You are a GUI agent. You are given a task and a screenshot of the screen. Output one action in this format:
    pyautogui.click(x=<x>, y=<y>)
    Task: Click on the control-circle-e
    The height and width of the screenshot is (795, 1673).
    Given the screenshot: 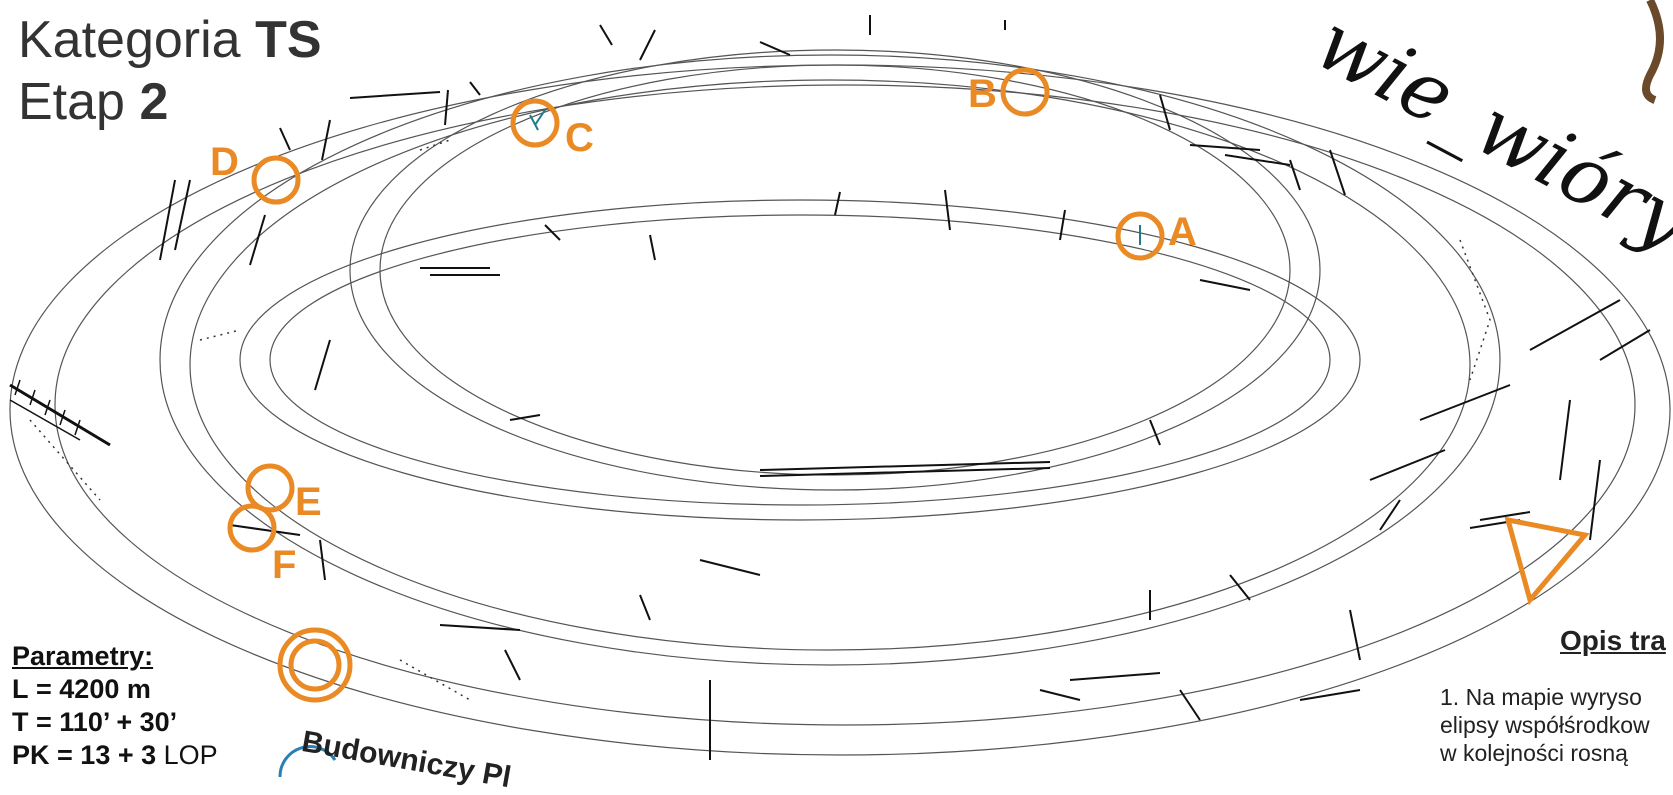 What is the action you would take?
    pyautogui.click(x=270, y=488)
    